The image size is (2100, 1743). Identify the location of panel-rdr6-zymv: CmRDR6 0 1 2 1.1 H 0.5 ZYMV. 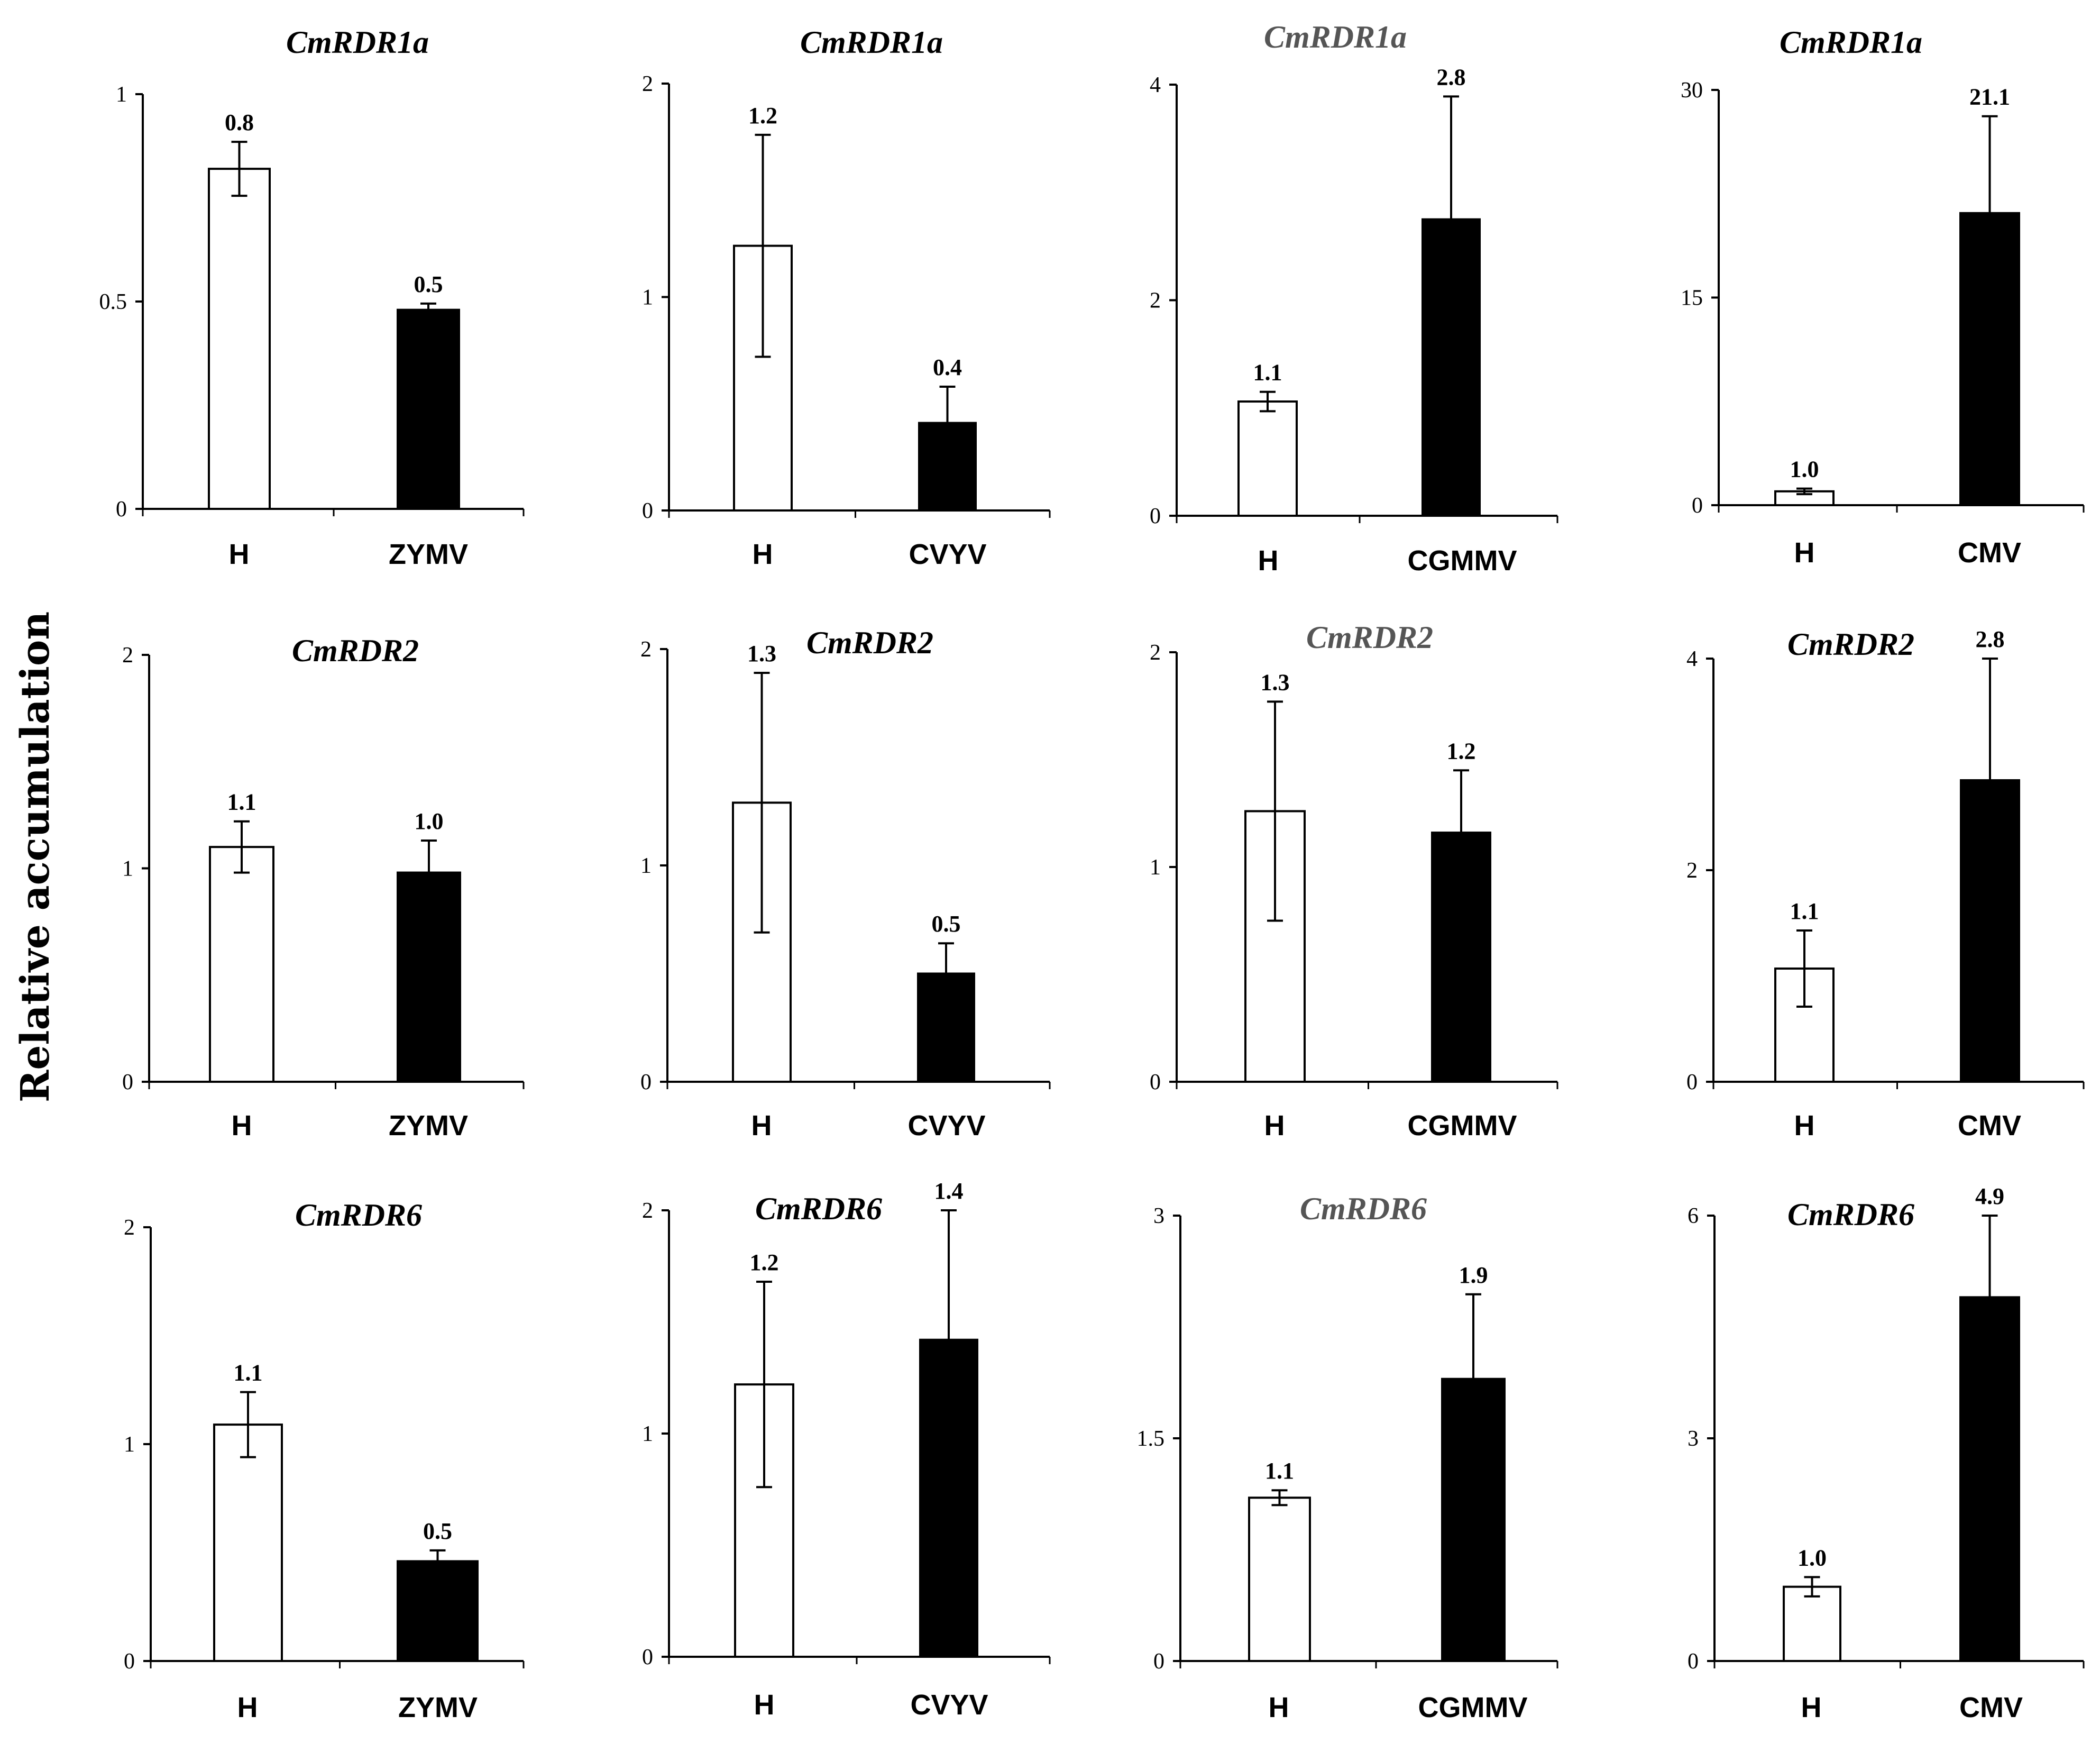
(324, 1460).